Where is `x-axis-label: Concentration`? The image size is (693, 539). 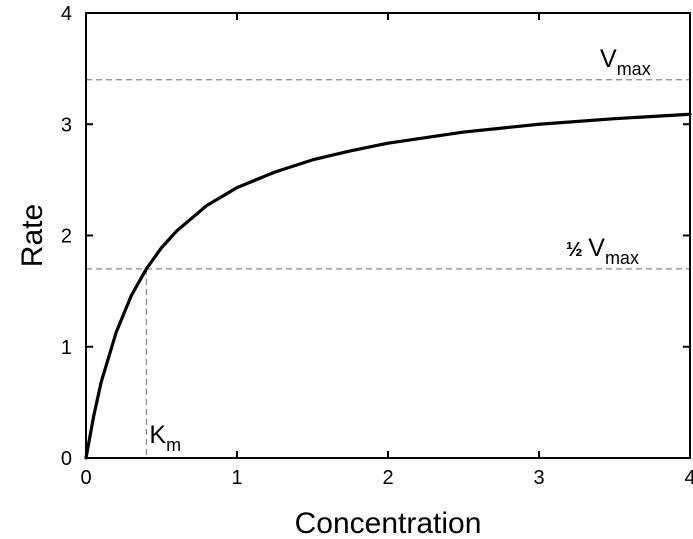 x-axis-label: Concentration is located at coordinates (388, 523).